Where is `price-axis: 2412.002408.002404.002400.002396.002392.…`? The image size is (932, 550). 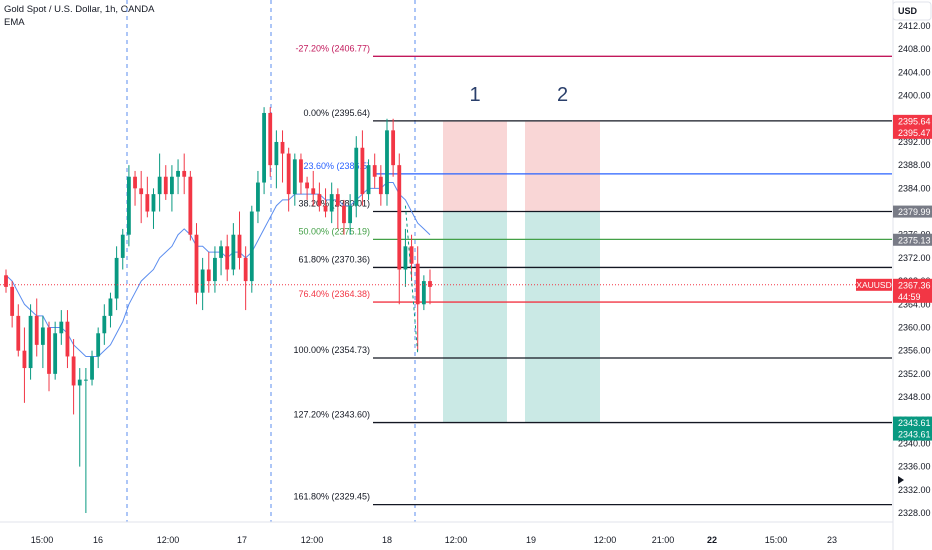
price-axis: 2412.002408.002404.002400.002396.002392.… is located at coordinates (894, 275).